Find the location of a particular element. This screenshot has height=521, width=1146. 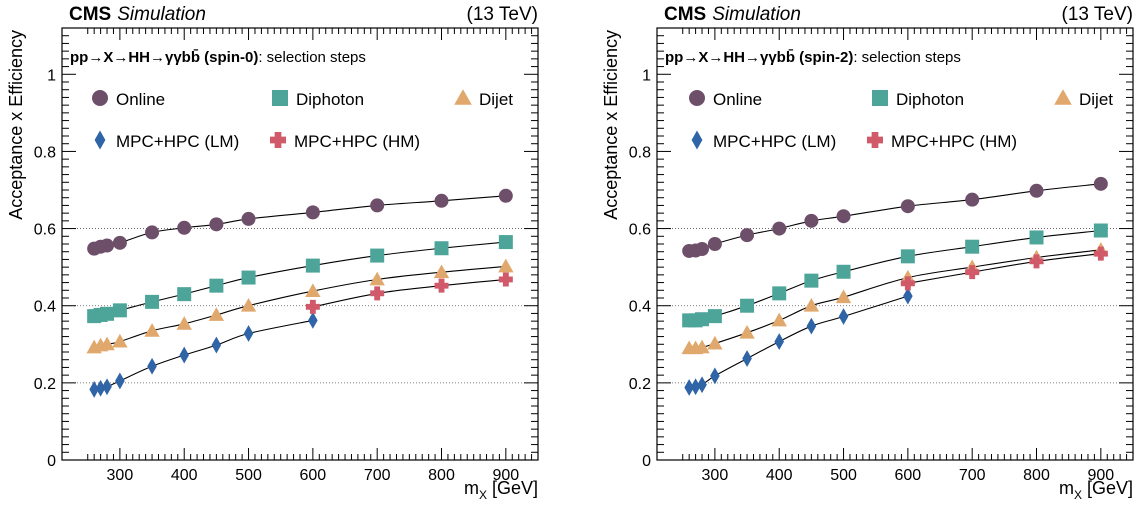

legend-label: Diphoton is located at coordinates (930, 99).